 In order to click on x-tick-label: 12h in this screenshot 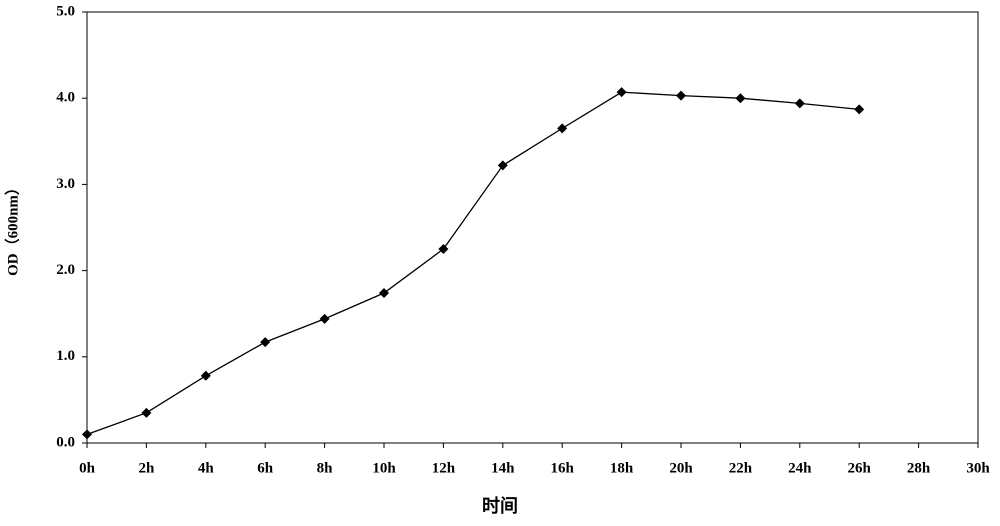, I will do `click(444, 468)`.